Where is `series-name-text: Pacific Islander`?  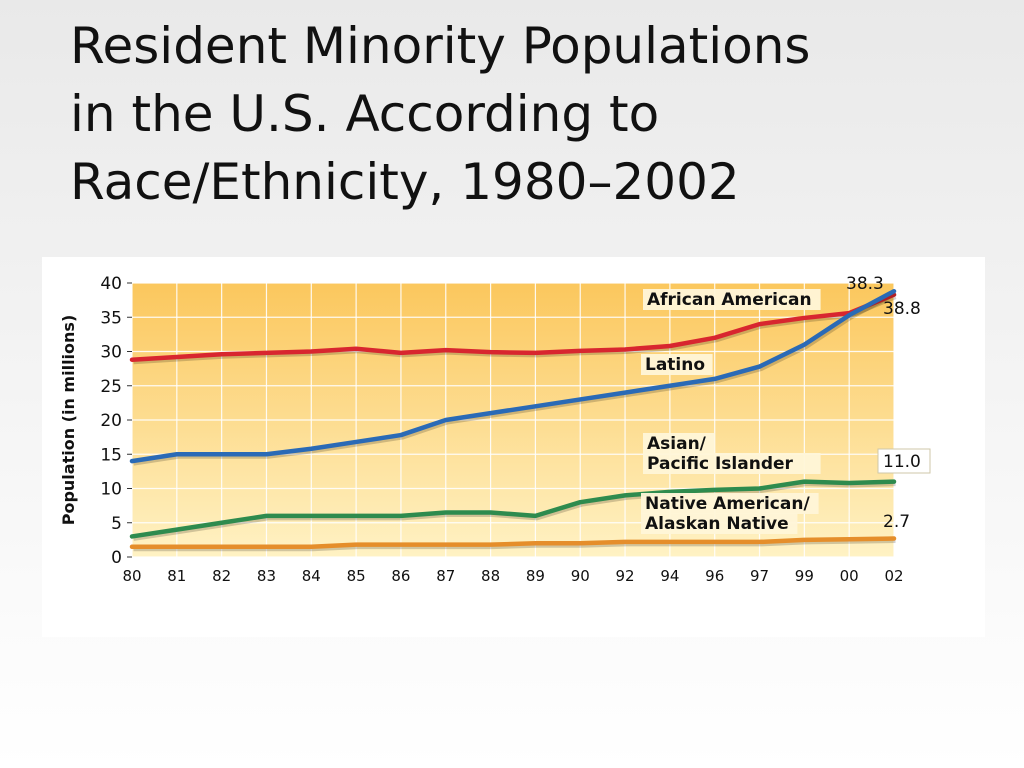 series-name-text: Pacific Islander is located at coordinates (720, 464).